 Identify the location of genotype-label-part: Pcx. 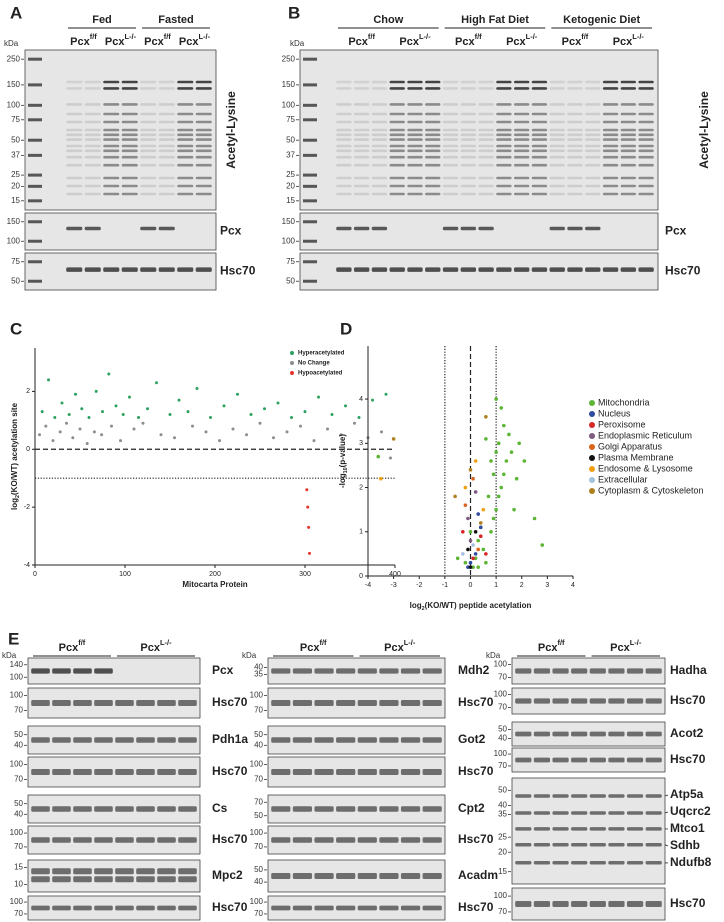
(409, 42).